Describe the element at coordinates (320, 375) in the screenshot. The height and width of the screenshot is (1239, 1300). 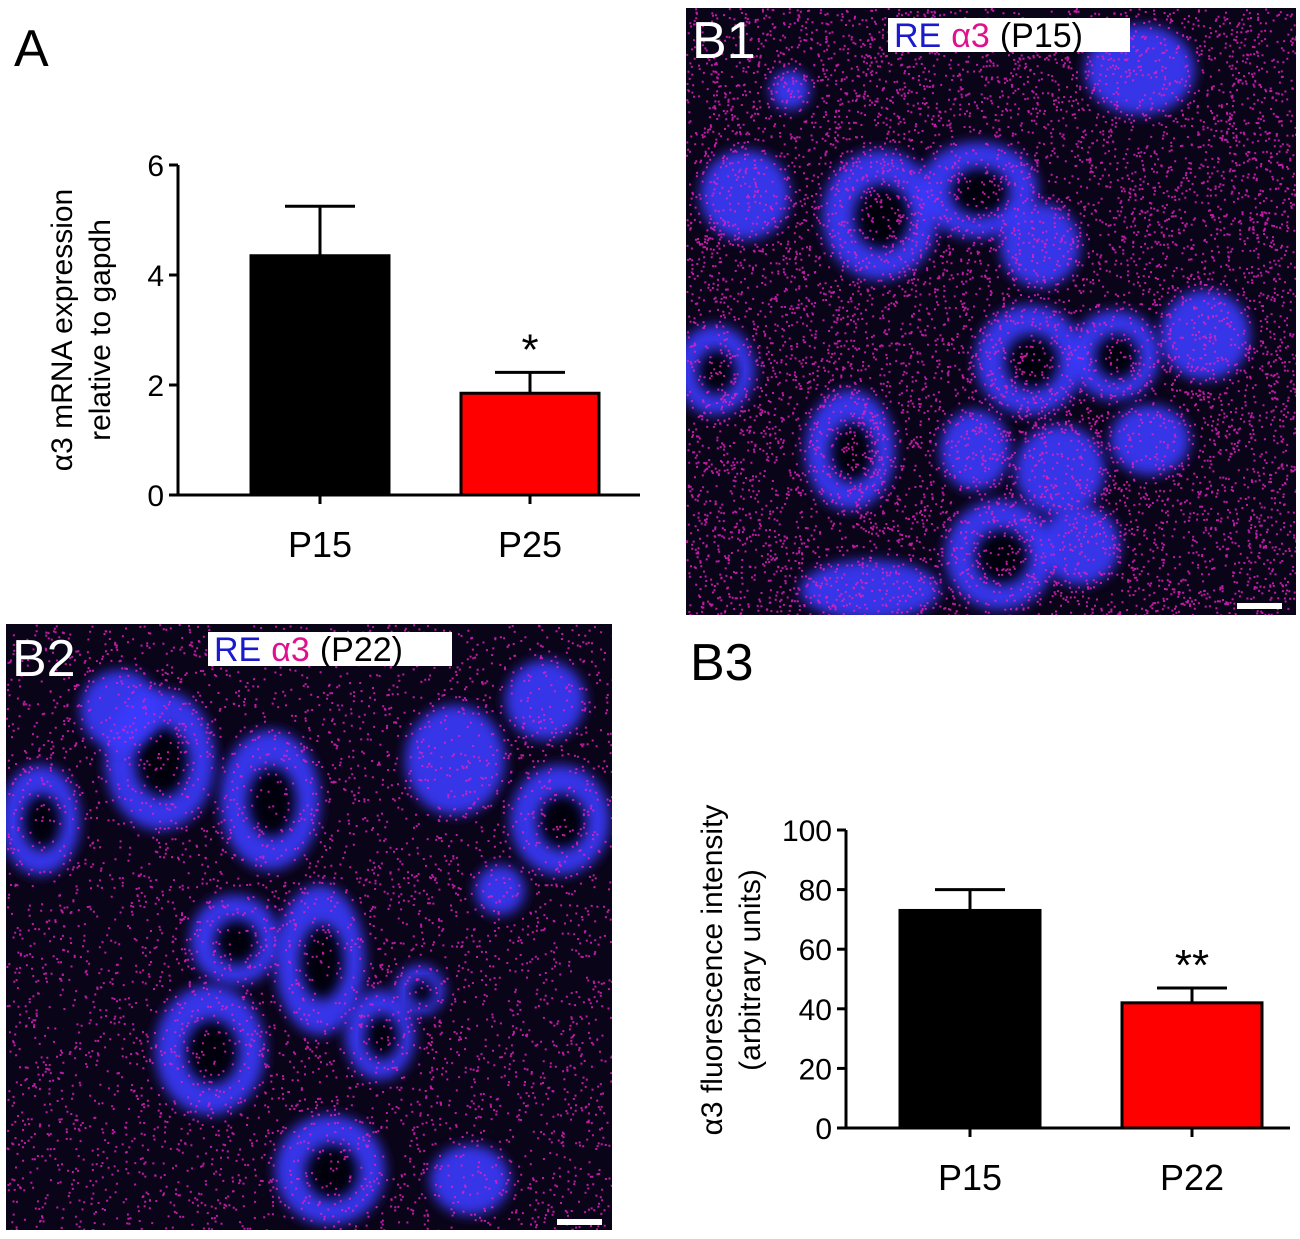
I see `chart-a-bar-p15` at that location.